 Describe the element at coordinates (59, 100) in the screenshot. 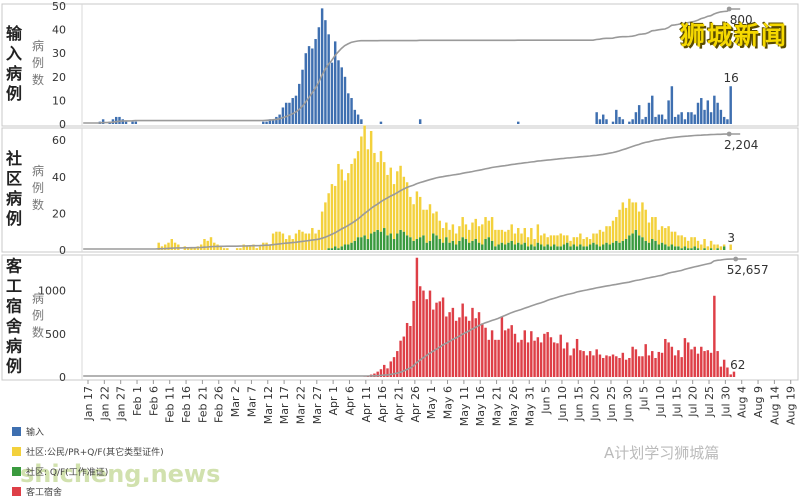

I see `y-tick-label: 10` at that location.